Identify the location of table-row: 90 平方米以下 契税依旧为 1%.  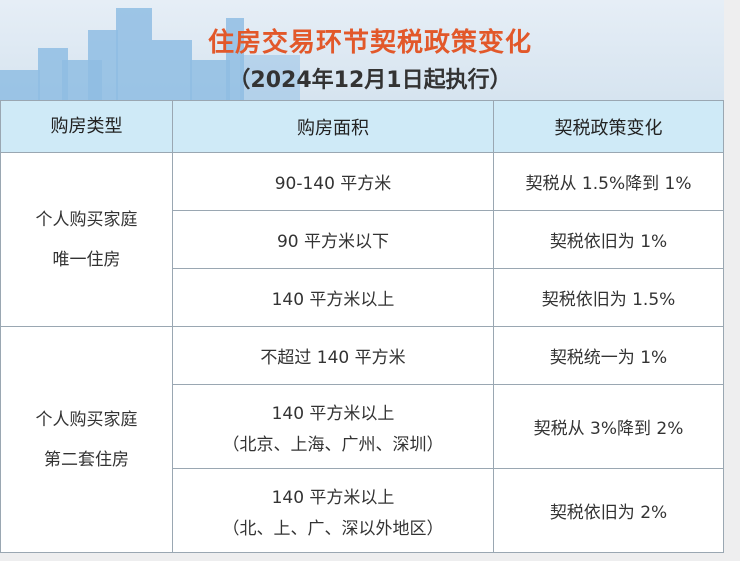
(362, 239).